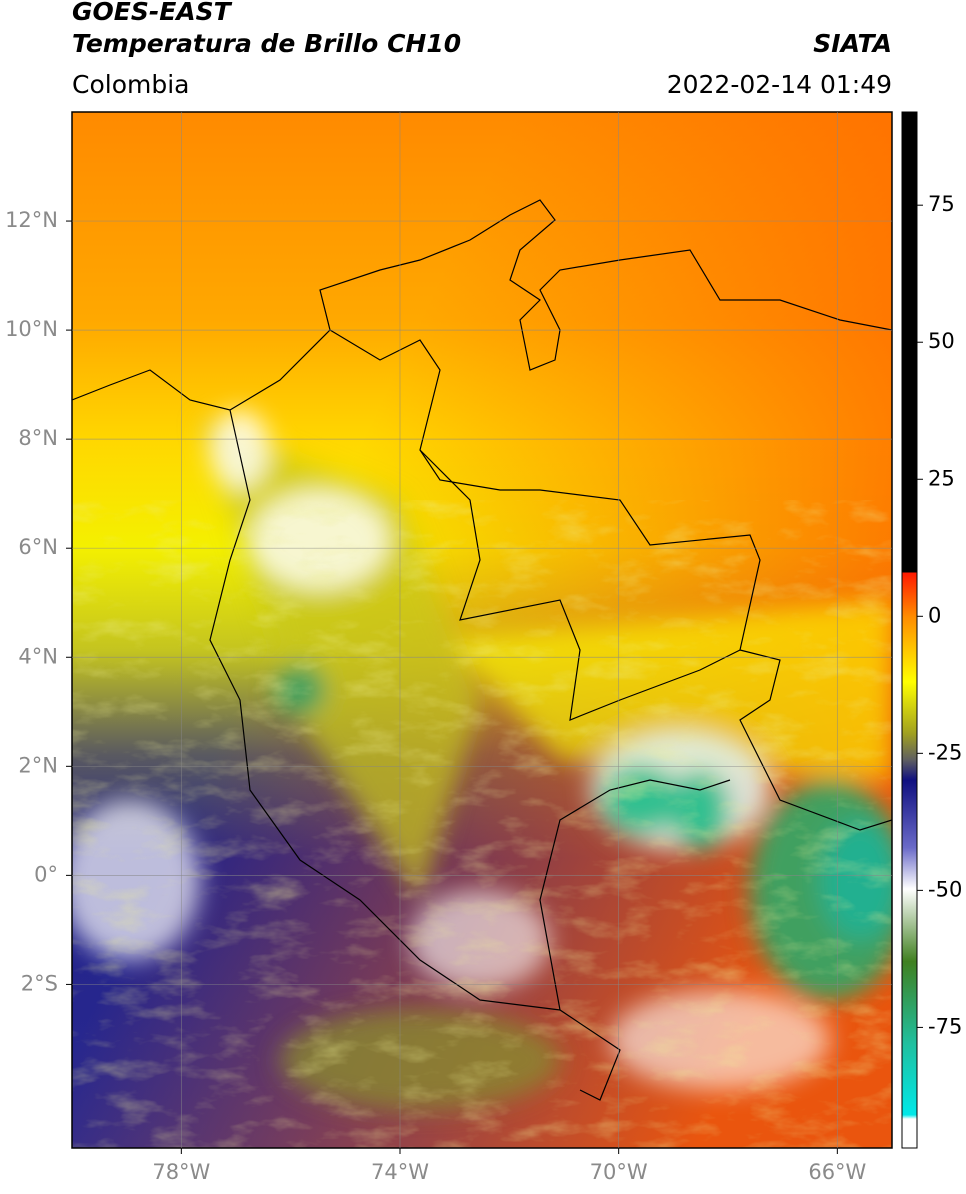 The height and width of the screenshot is (1194, 966). I want to click on datetime: 2022-02-14 01:49, so click(779, 84).